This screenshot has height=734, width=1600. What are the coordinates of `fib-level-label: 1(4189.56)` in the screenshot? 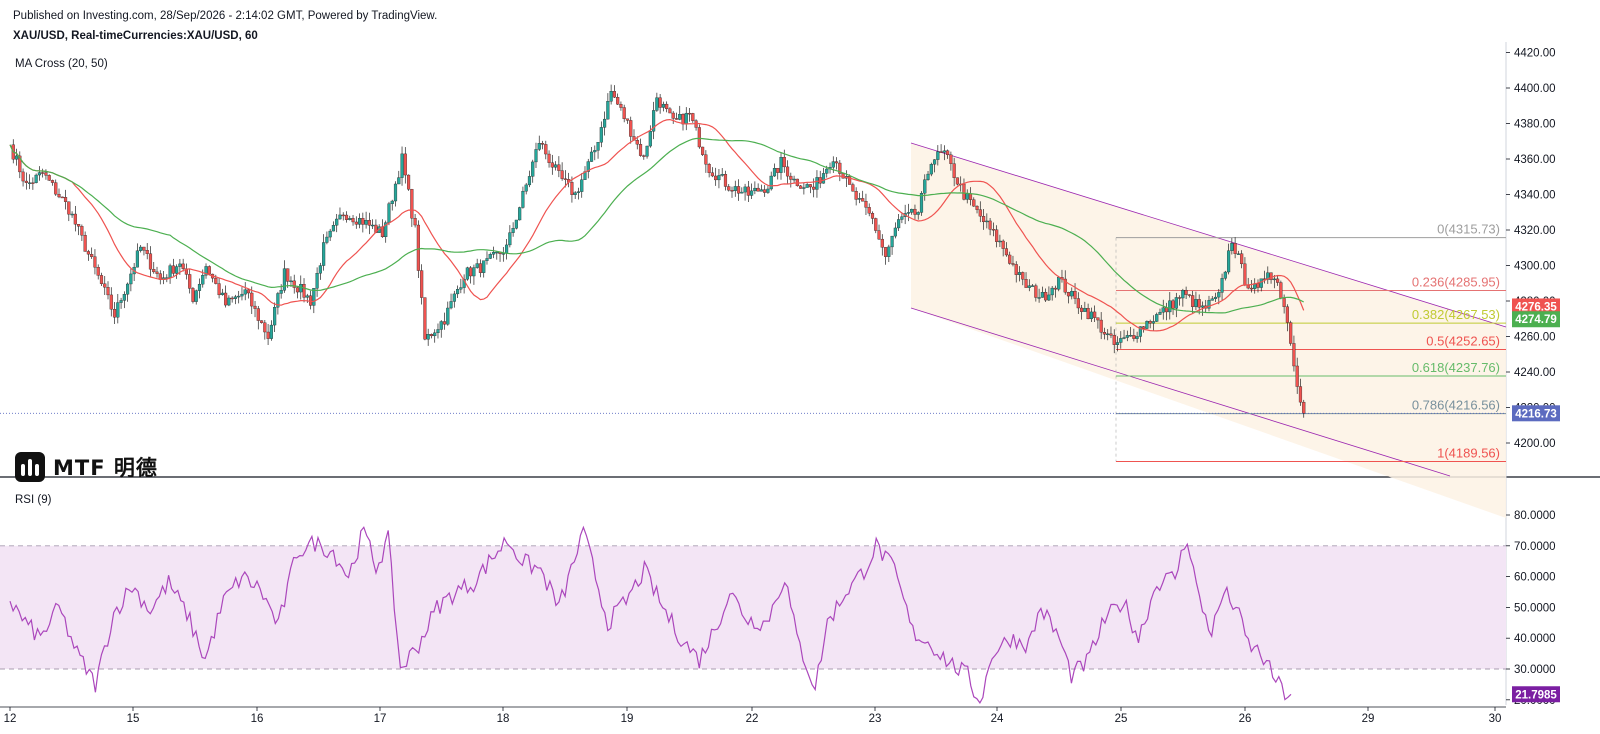 It's located at (1468, 453).